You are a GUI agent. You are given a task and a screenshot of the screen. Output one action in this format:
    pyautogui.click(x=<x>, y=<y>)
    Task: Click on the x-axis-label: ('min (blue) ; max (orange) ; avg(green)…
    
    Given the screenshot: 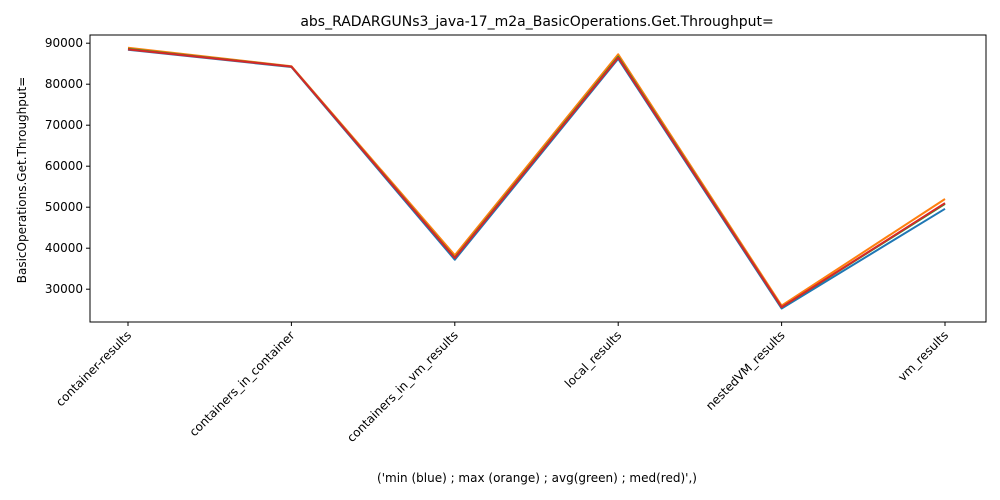 What is the action you would take?
    pyautogui.click(x=537, y=478)
    